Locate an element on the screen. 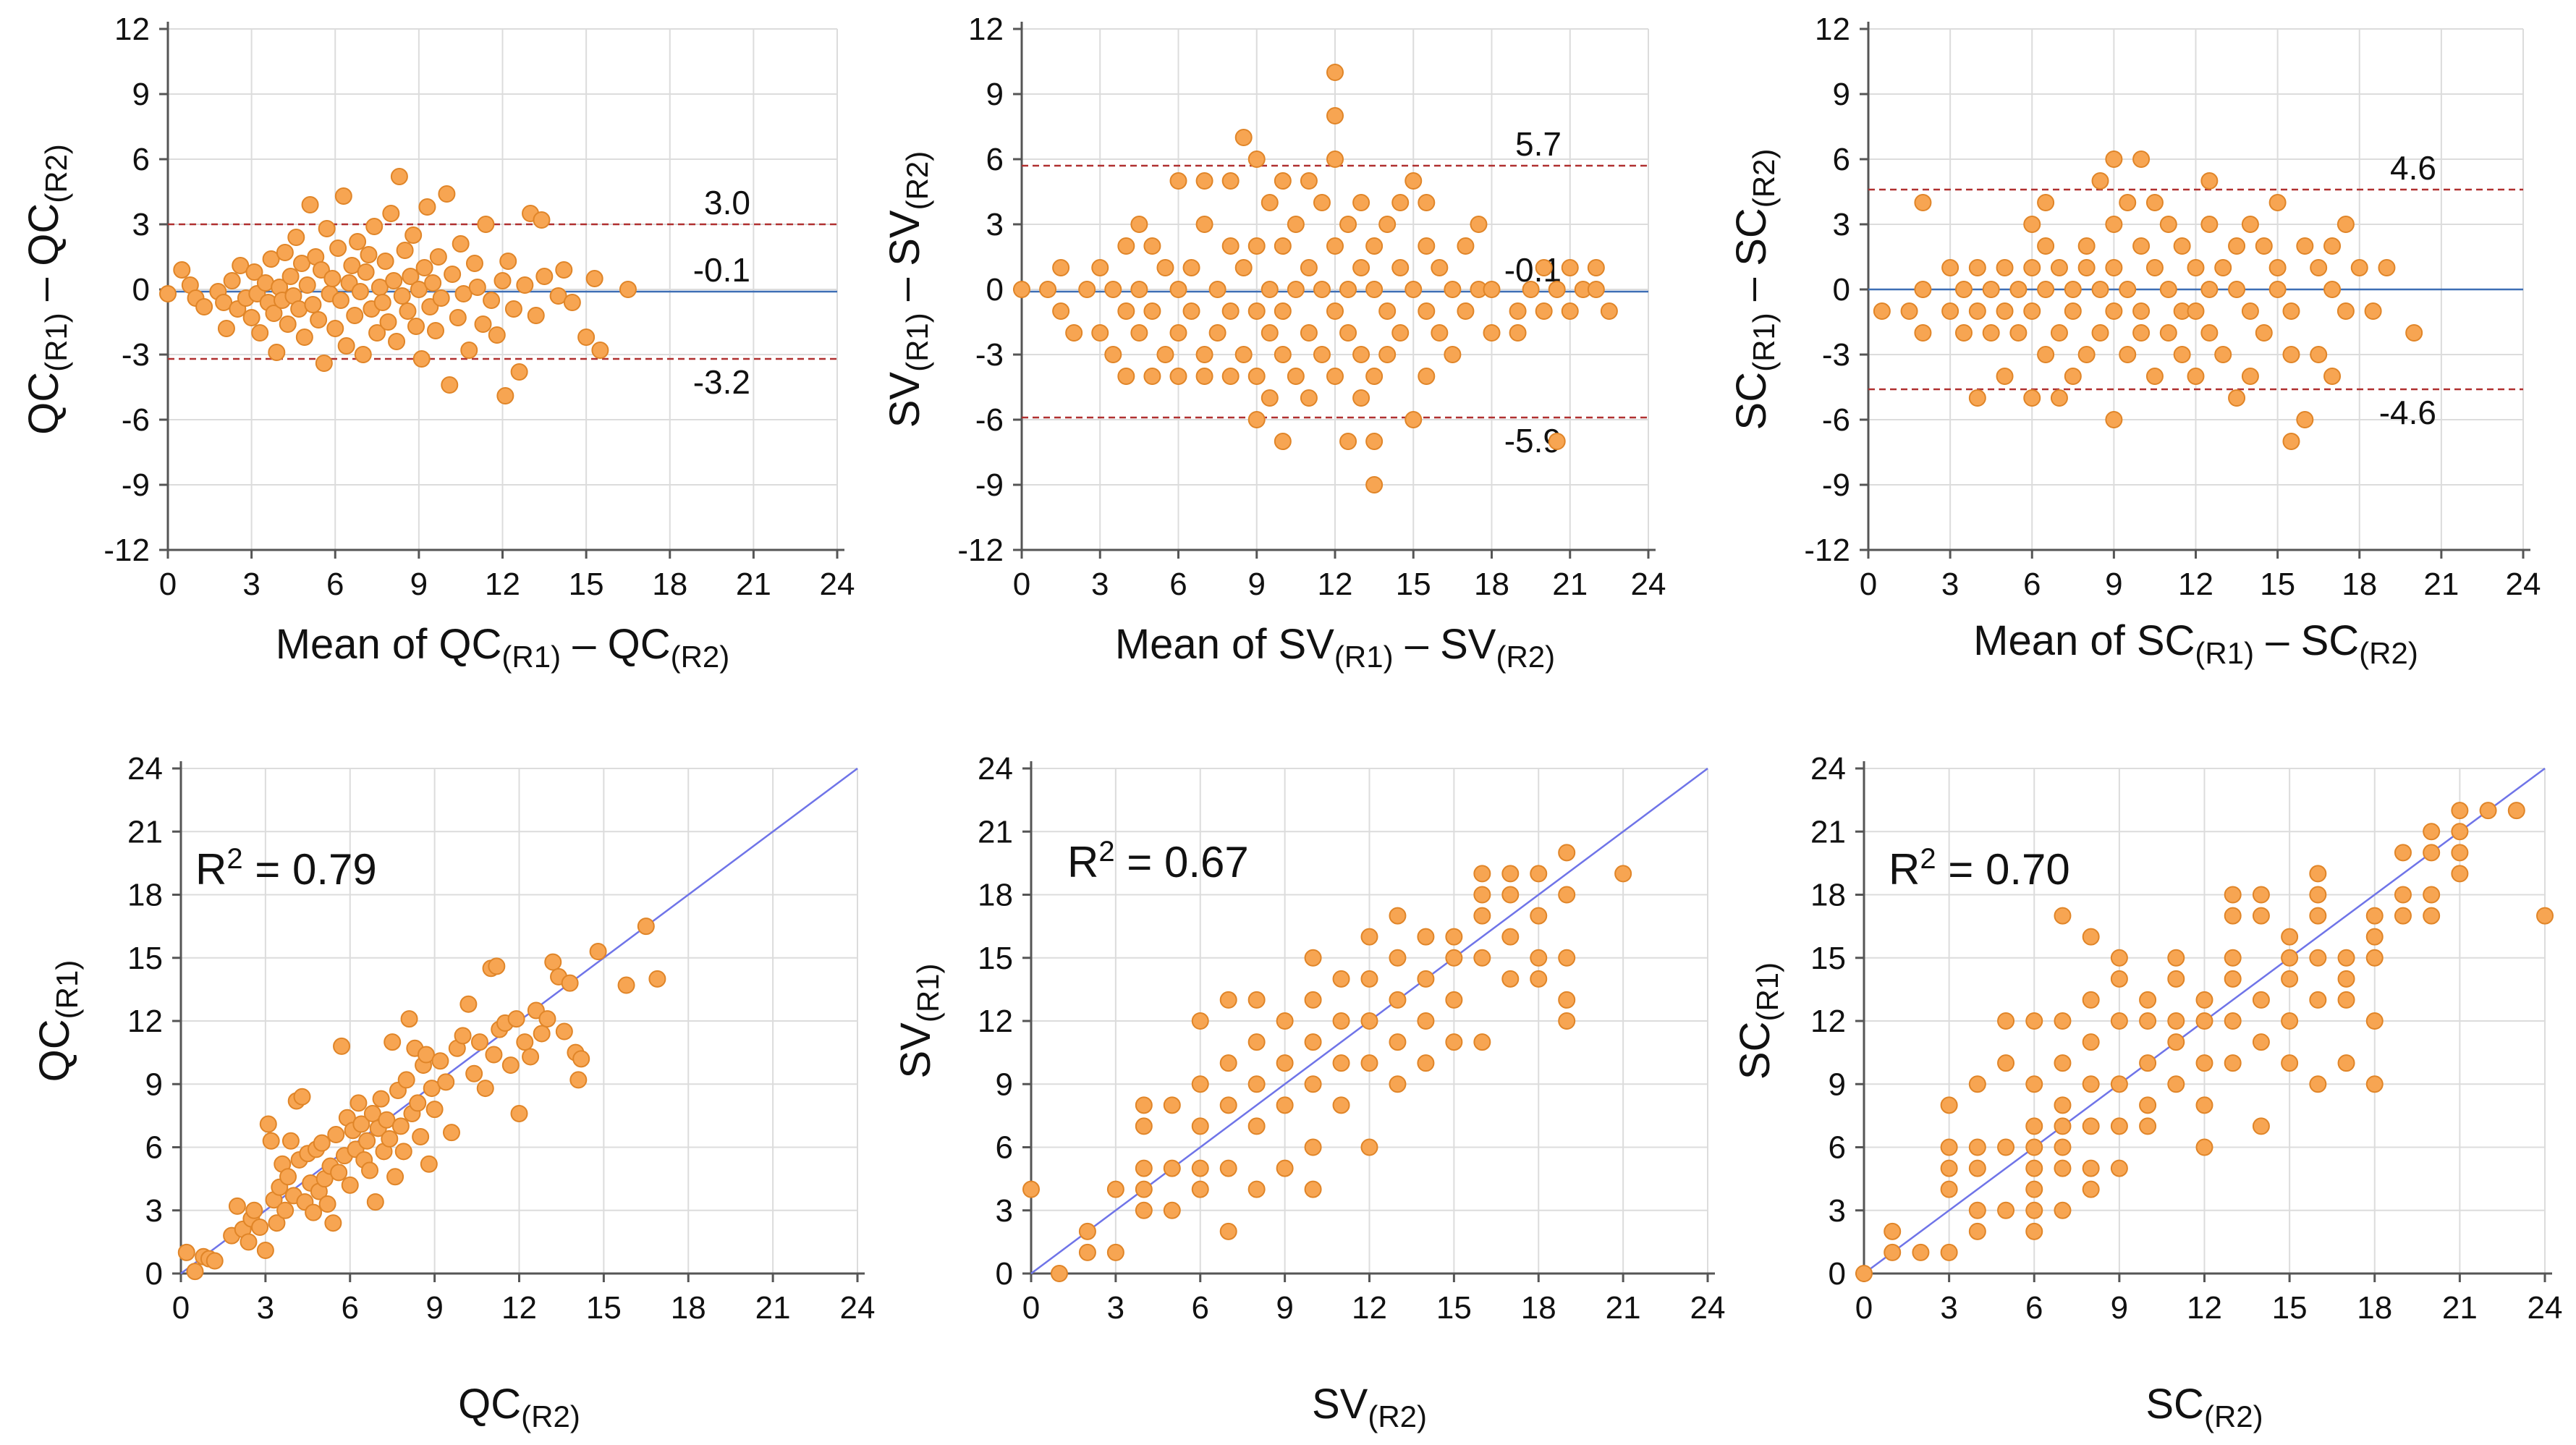 This screenshot has width=2576, height=1445. ba-sv-y-axis-title: SV(R1) – SV(R2) is located at coordinates (907, 289).